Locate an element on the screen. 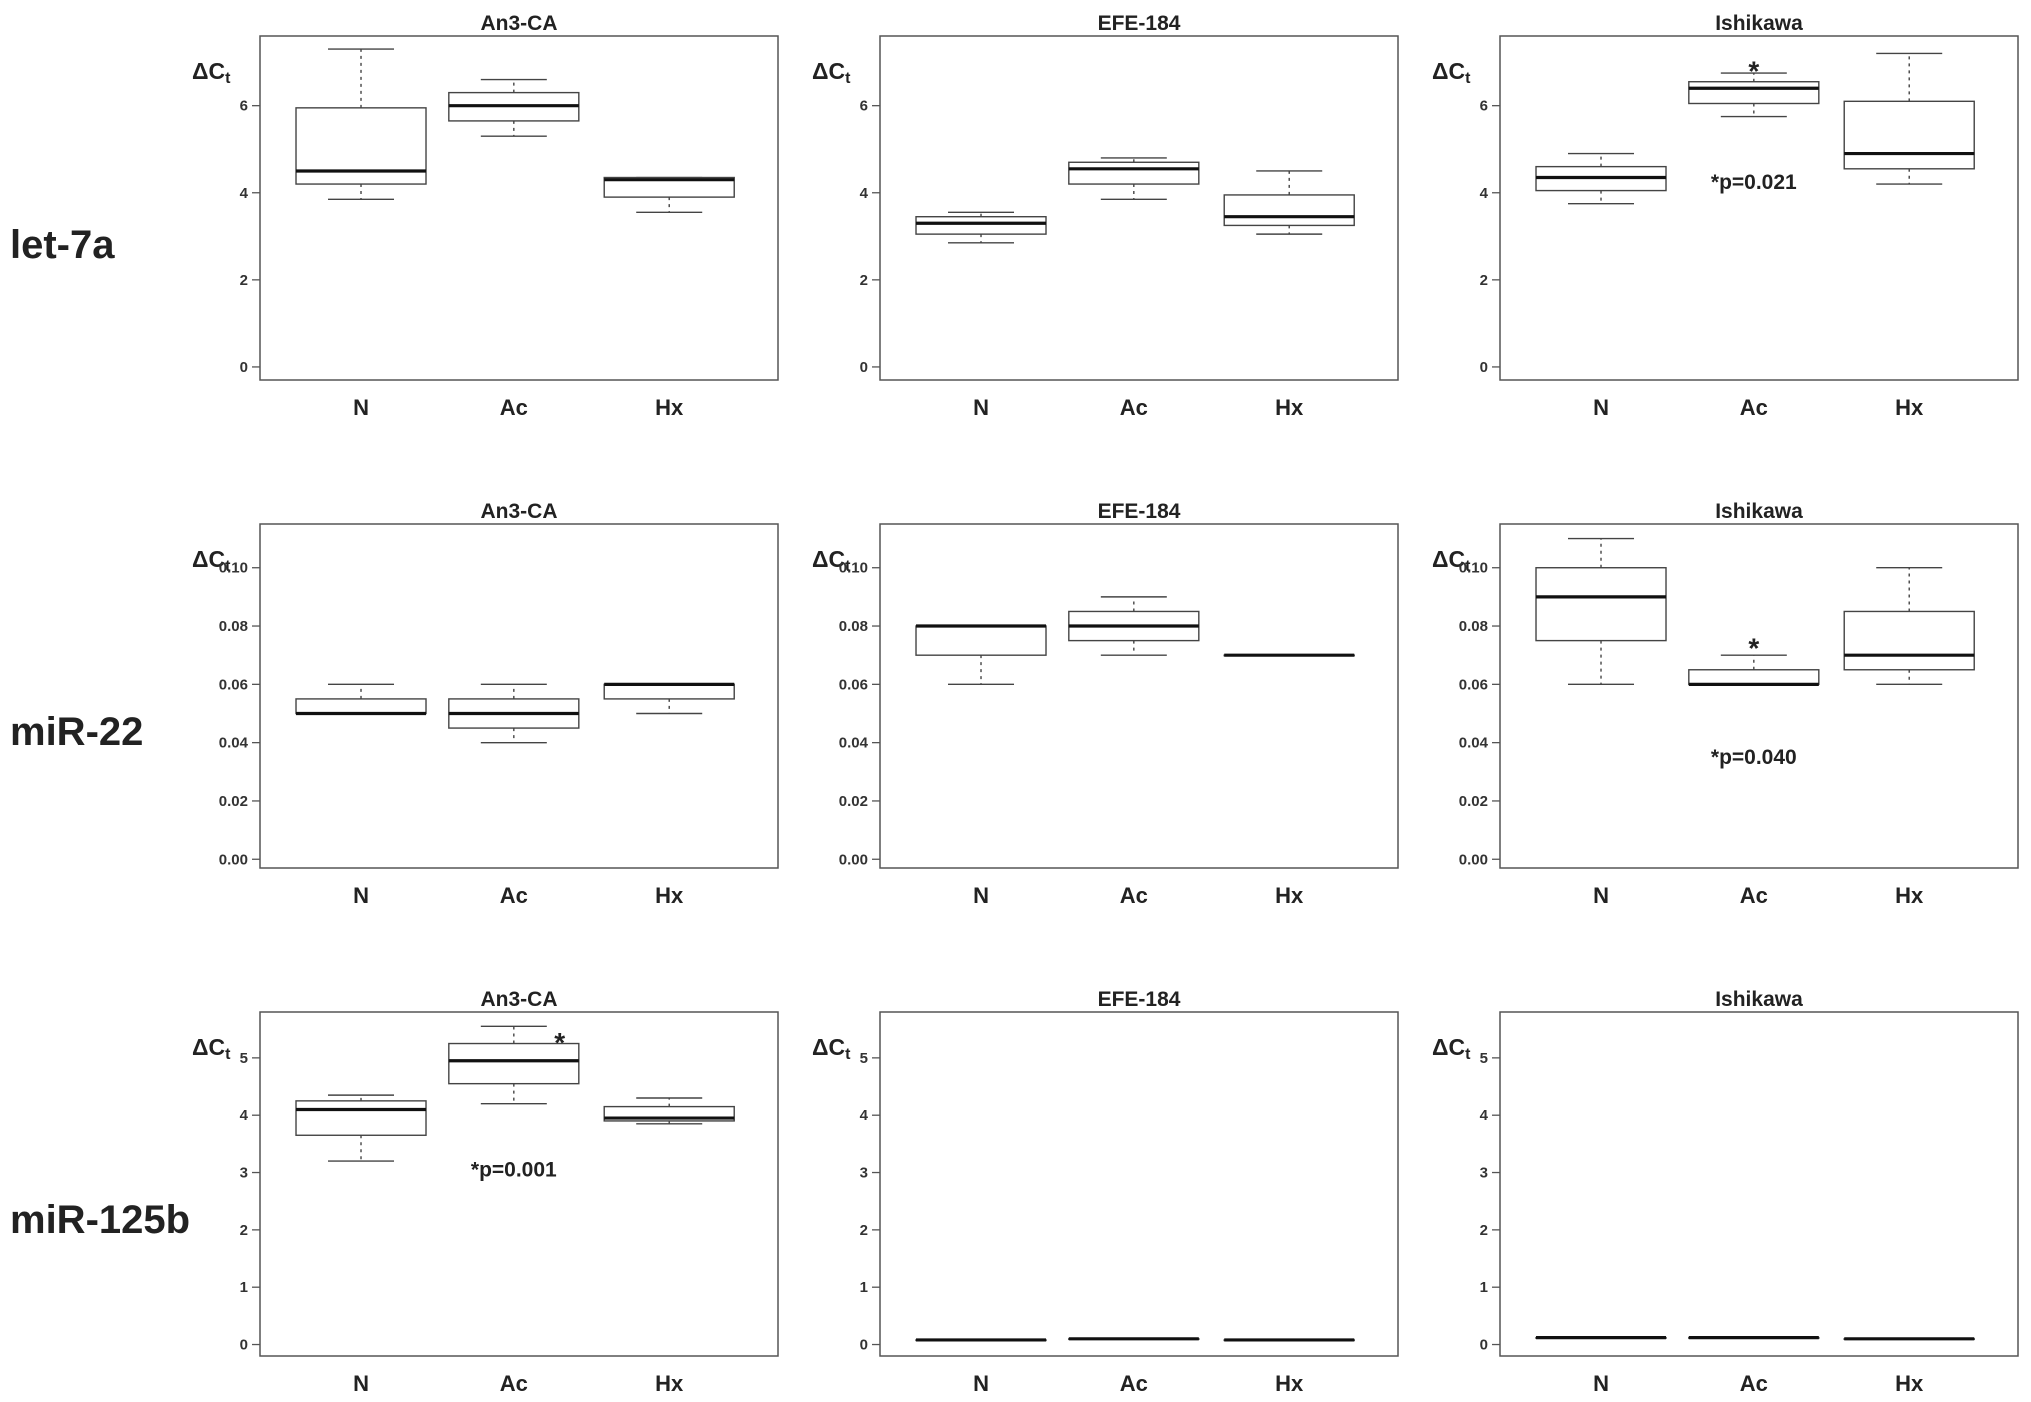 The height and width of the screenshot is (1402, 2031). p-value-annotation: *p=0.001 is located at coordinates (514, 1170).